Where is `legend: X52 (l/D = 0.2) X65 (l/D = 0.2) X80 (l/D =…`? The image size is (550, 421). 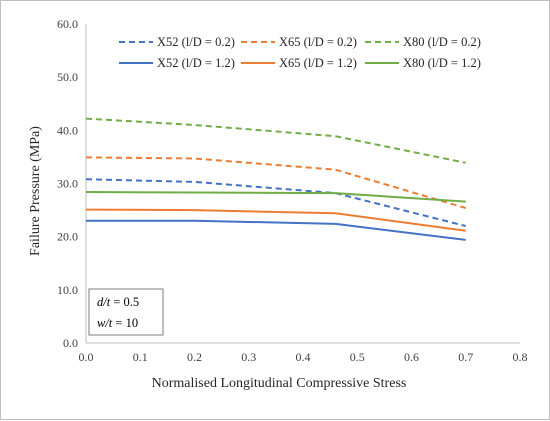 legend: X52 (l/D = 0.2) X65 (l/D = 0.2) X80 (l/D =… is located at coordinates (300, 52).